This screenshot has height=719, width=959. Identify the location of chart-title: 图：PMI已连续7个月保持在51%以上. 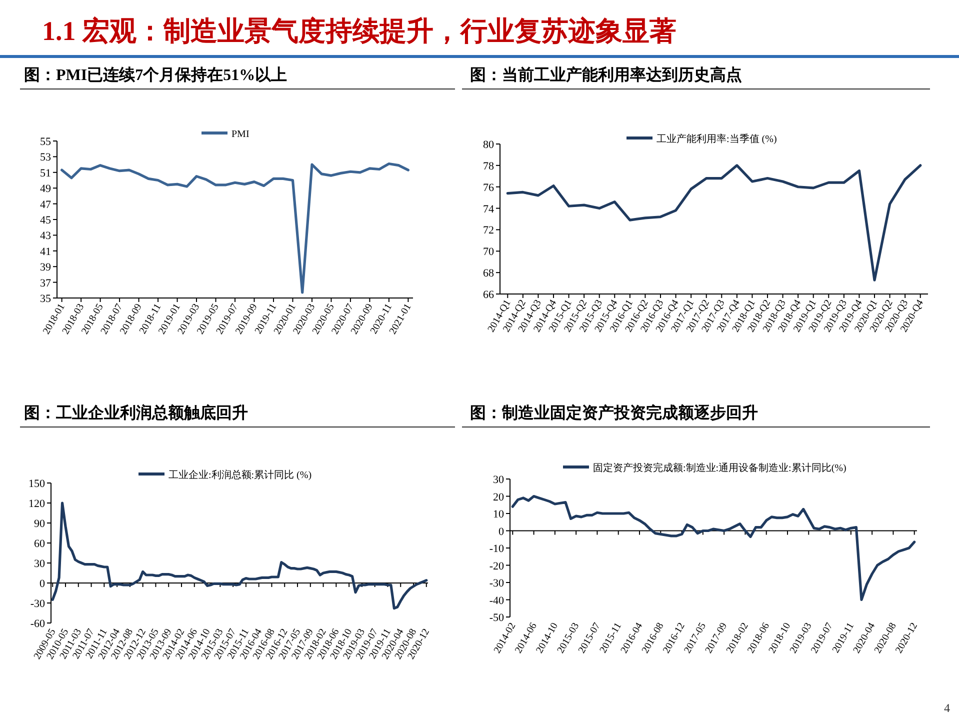
(156, 75).